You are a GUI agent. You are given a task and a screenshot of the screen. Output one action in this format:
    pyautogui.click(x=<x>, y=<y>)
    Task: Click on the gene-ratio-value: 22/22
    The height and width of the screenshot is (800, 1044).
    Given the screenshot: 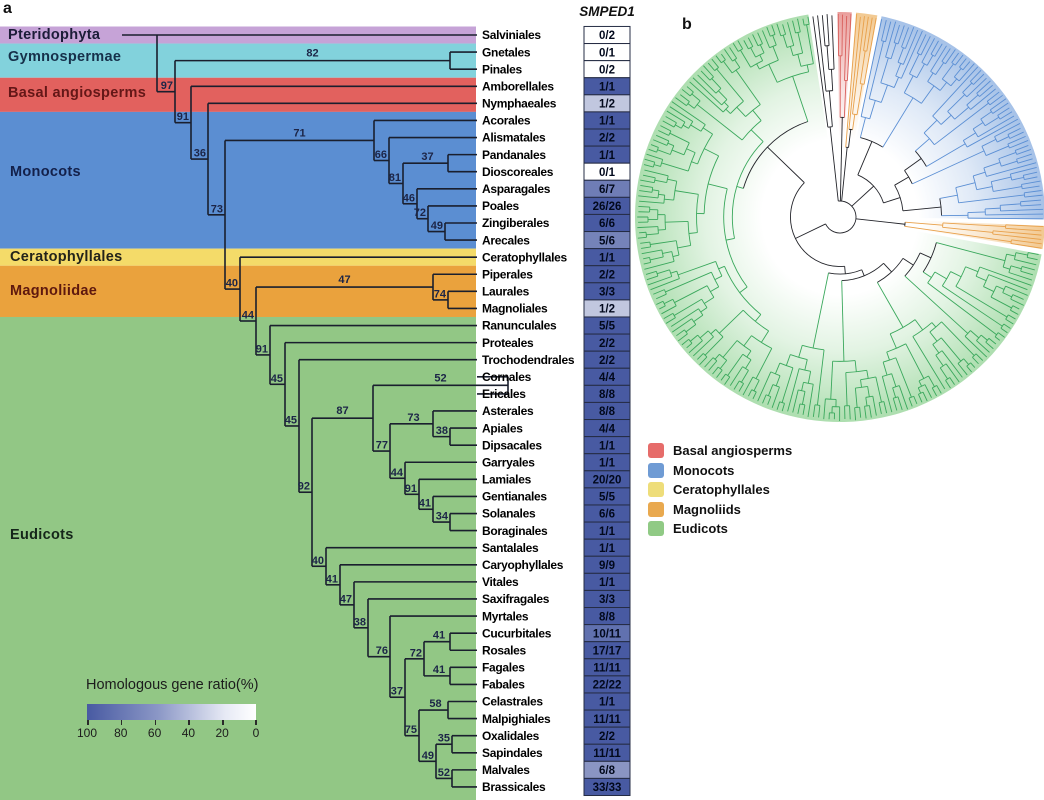 What is the action you would take?
    pyautogui.click(x=607, y=686)
    